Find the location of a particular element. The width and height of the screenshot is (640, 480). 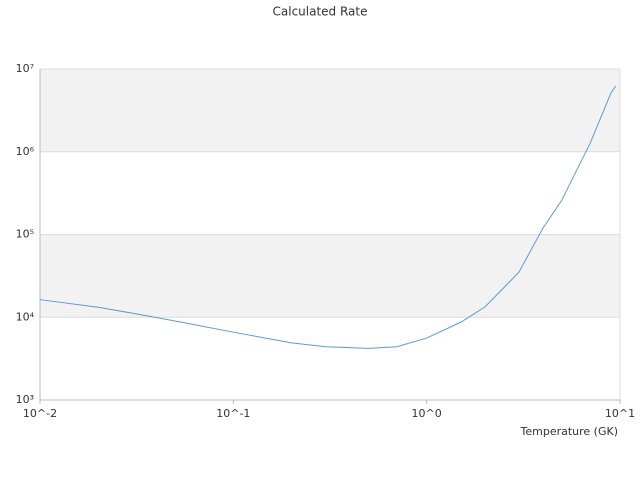

x-tick-label: 10^0 is located at coordinates (427, 413).